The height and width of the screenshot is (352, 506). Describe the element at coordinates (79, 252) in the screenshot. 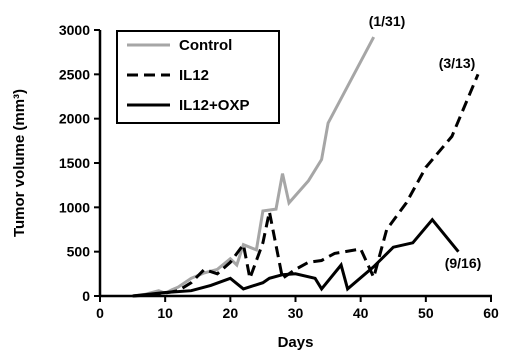

I see `y-tick-label: 500` at that location.